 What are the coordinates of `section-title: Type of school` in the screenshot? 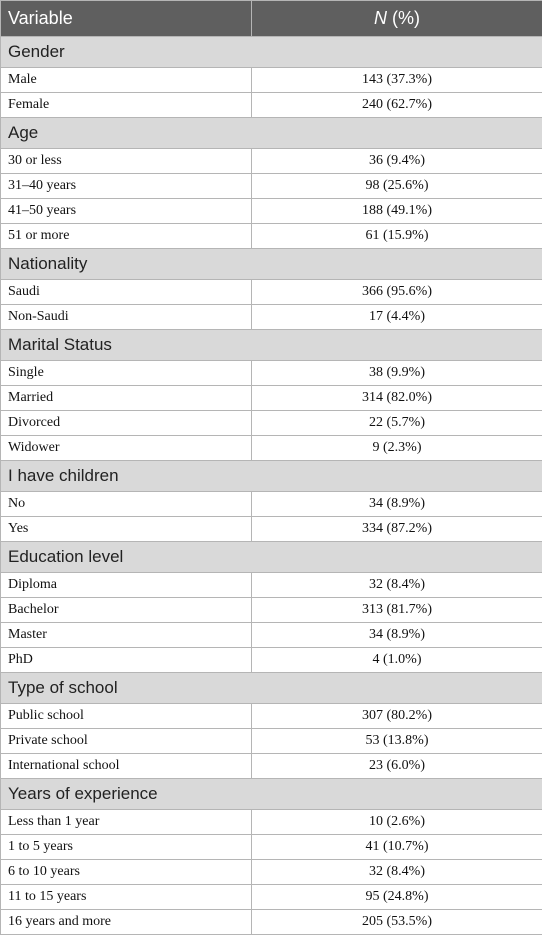 It's located at (271, 688).